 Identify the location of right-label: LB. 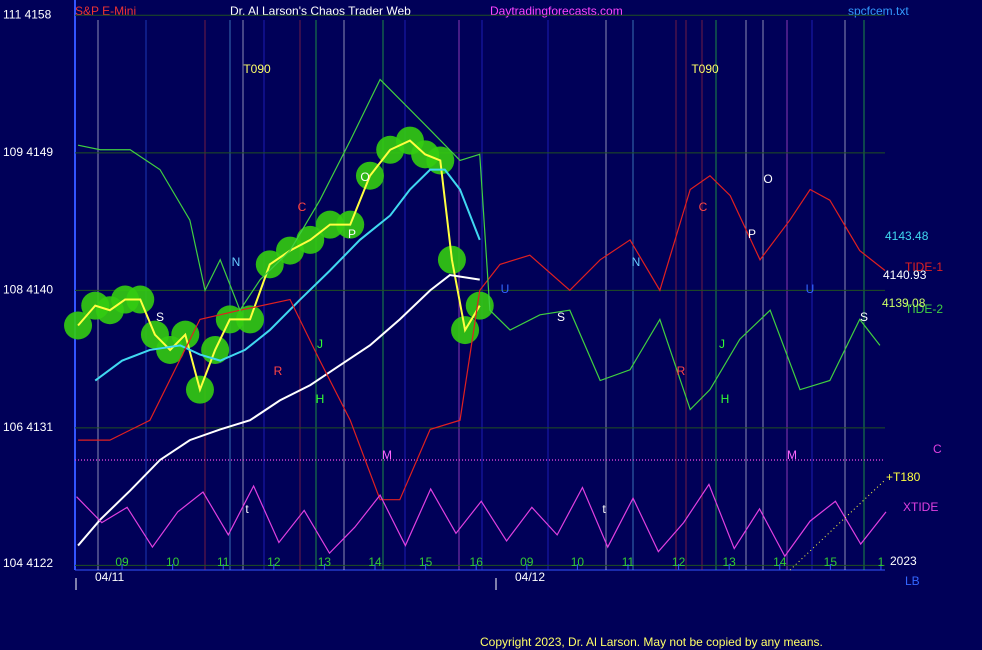
(912, 581).